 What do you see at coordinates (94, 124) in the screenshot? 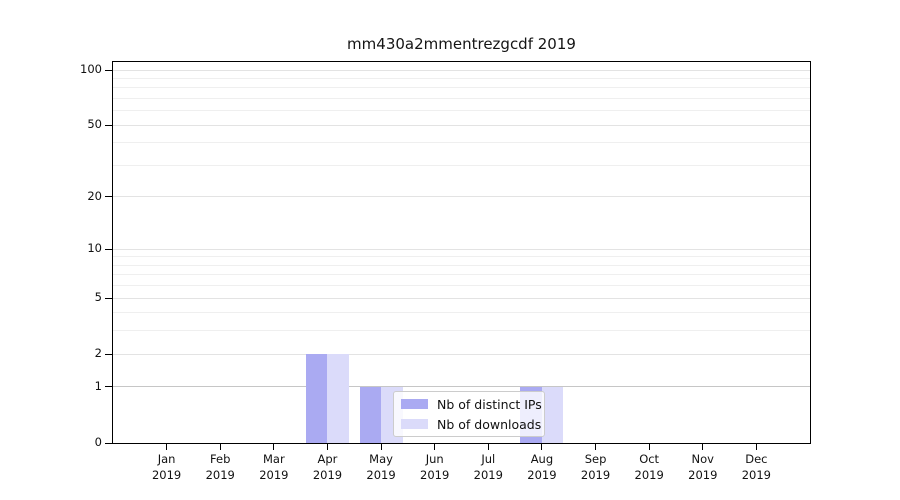
I see `y-tick-label: 50` at bounding box center [94, 124].